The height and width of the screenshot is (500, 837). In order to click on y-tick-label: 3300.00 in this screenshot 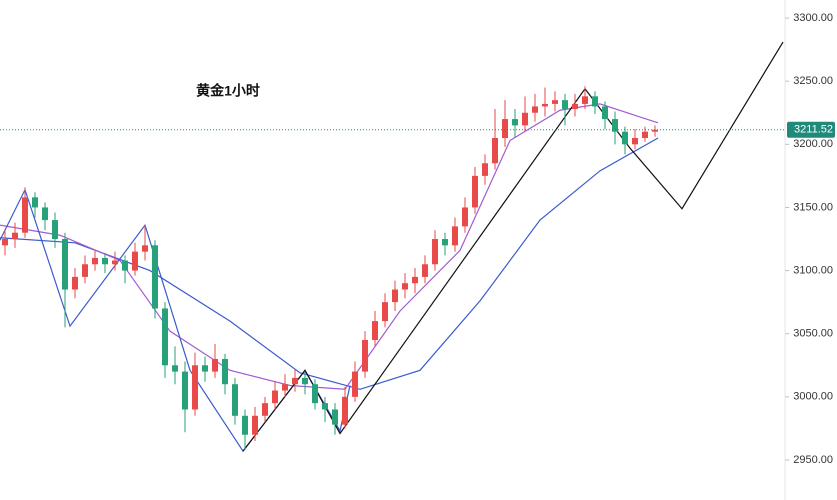, I will do `click(813, 18)`.